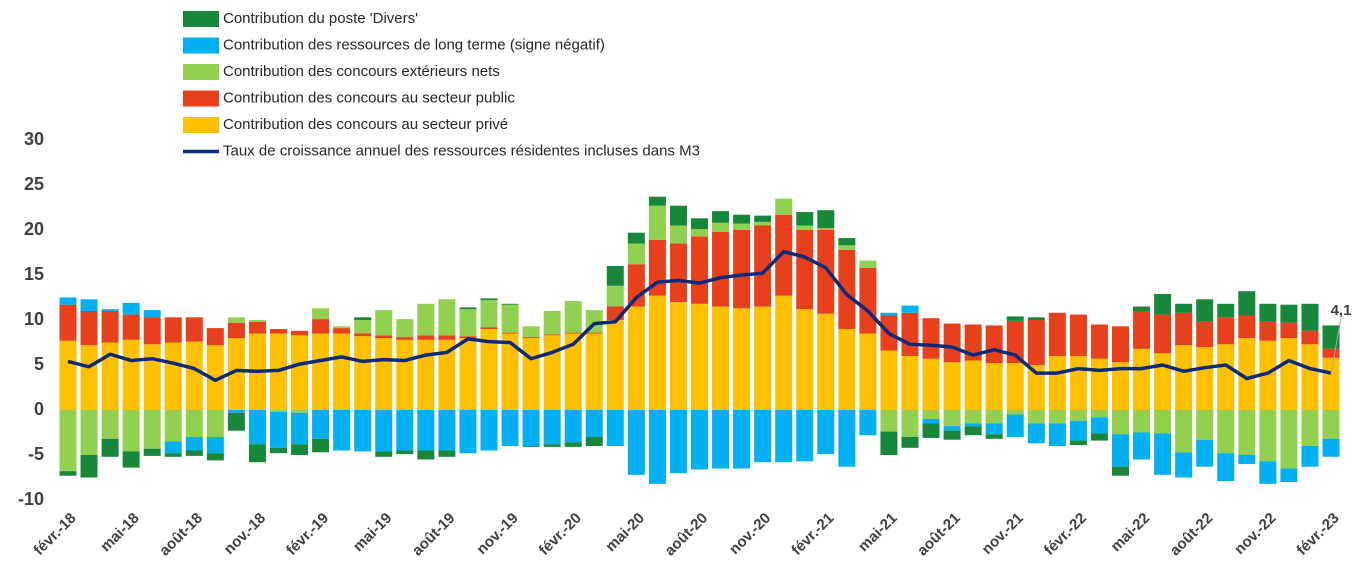  Describe the element at coordinates (560, 534) in the screenshot. I see `x-tick-label: févr.-20` at that location.